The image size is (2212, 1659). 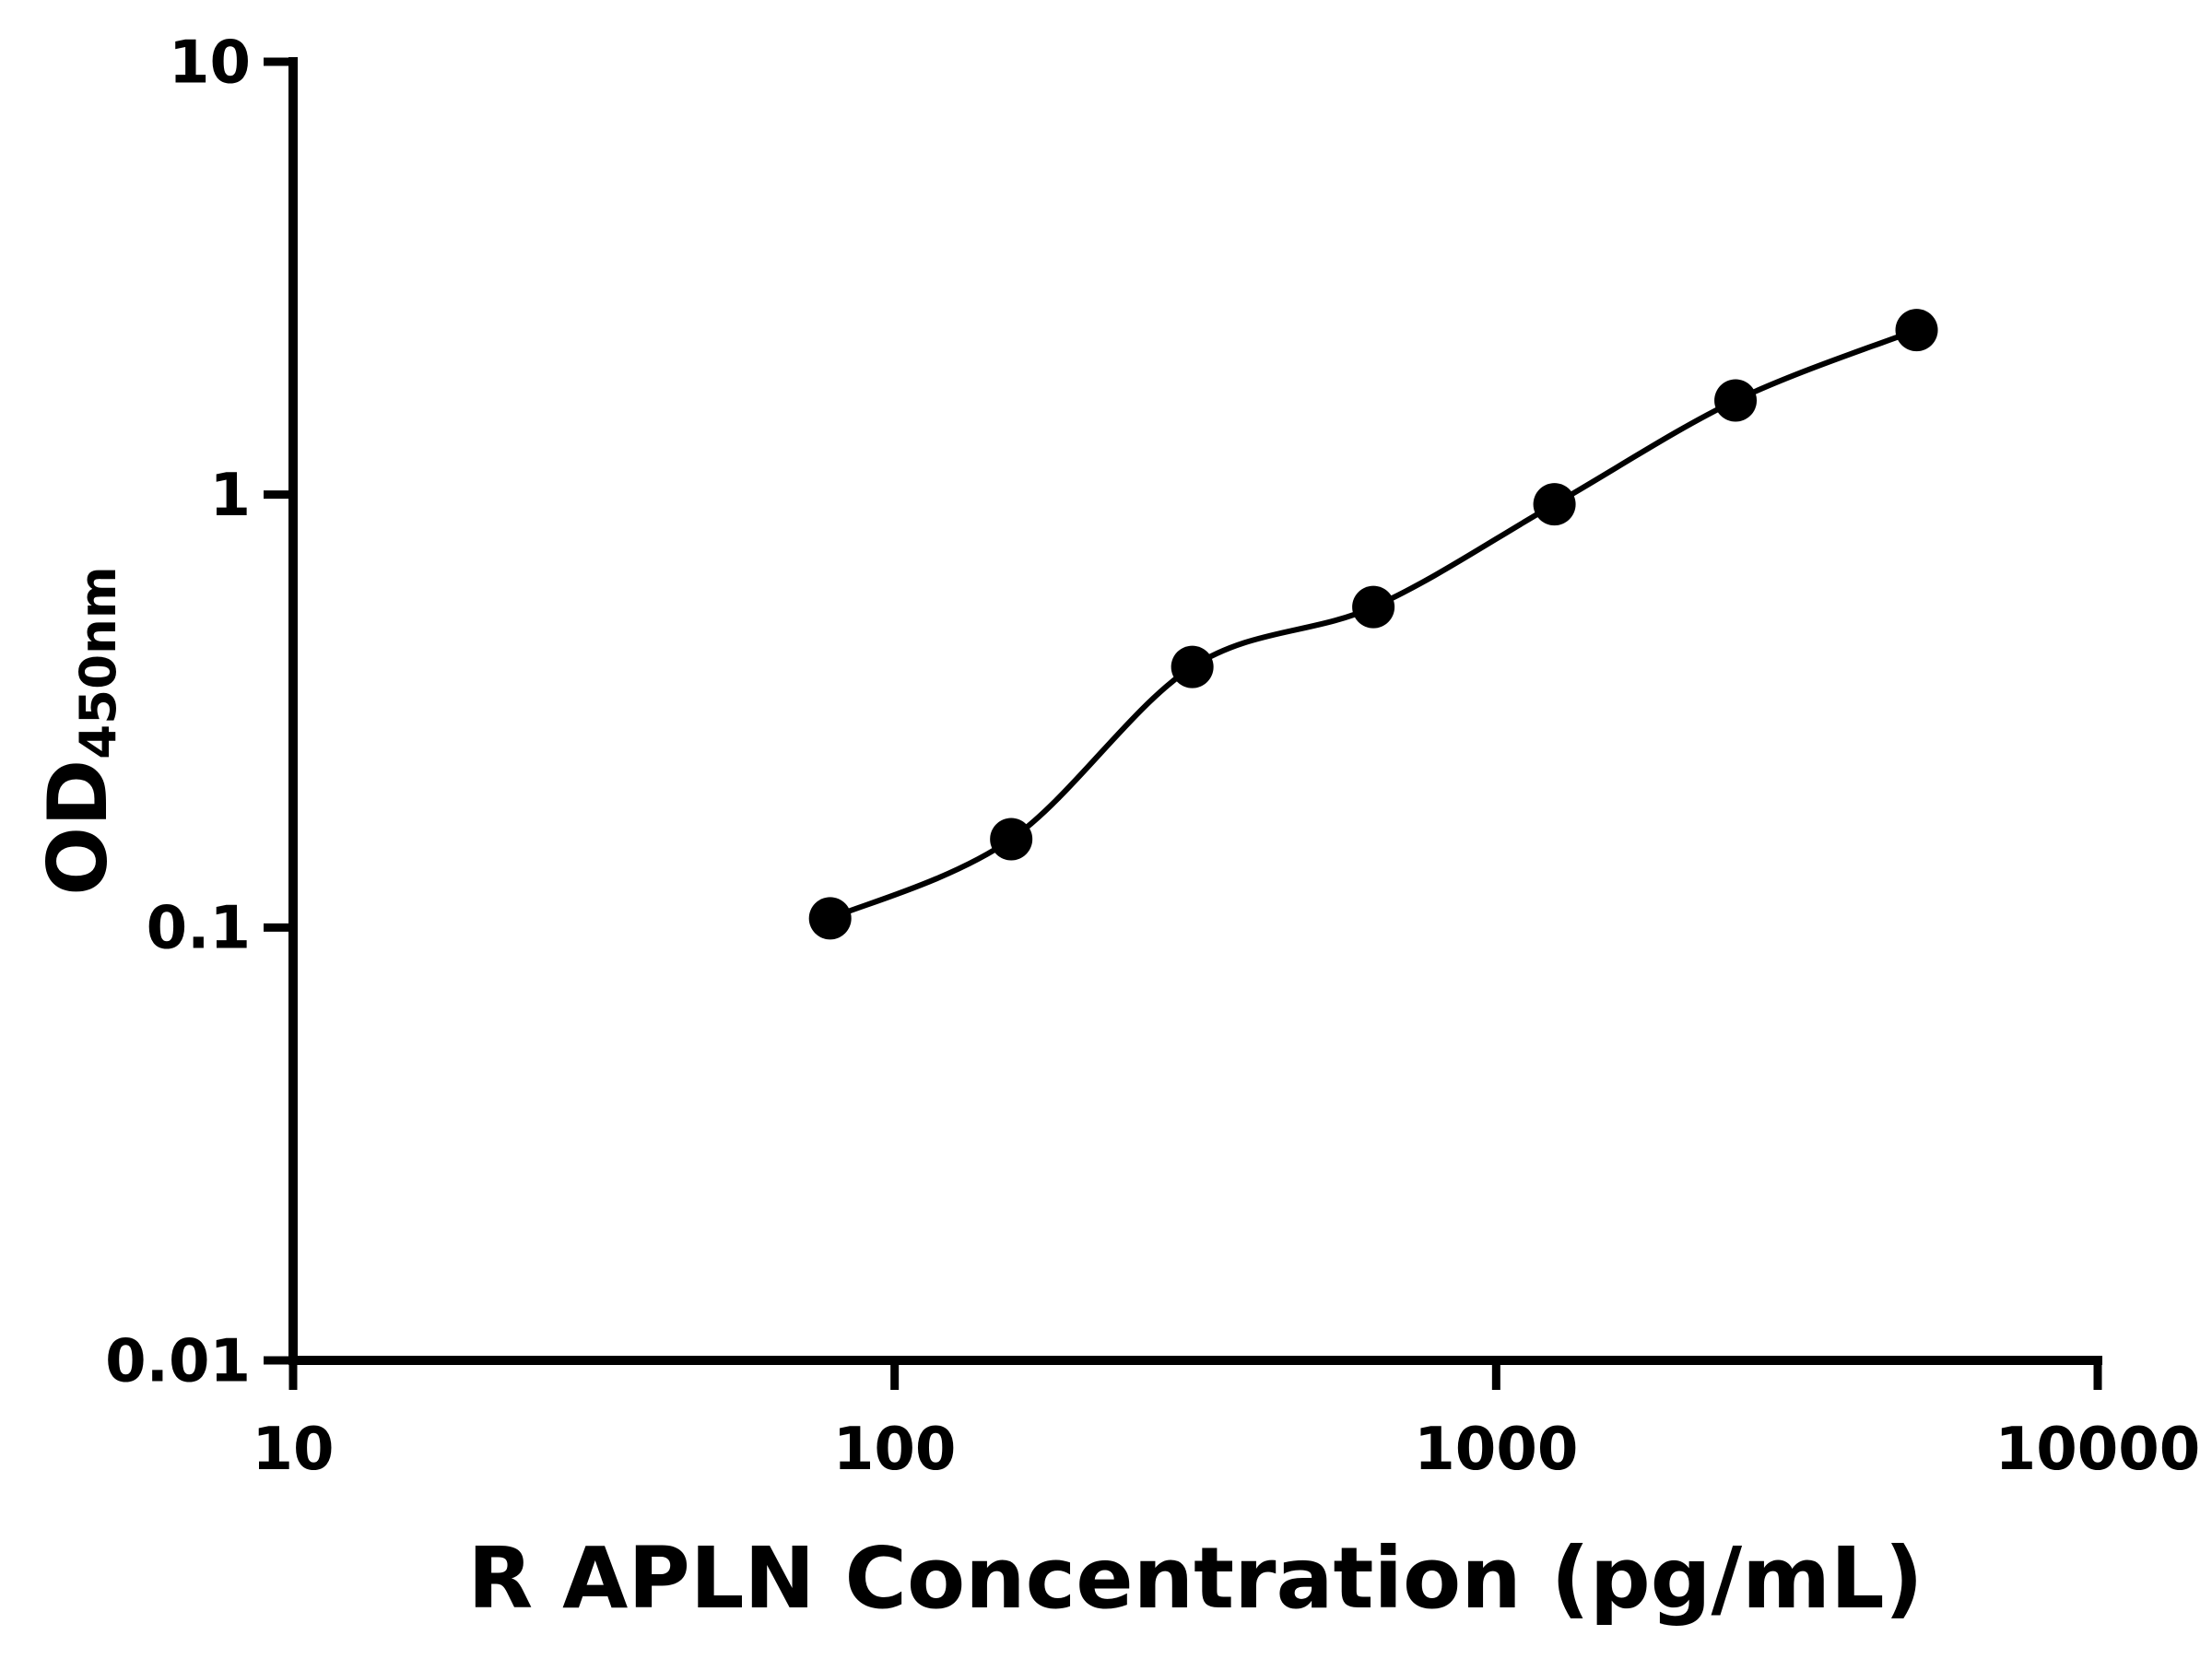 I want to click on y-tick-label: 0.1, so click(x=199, y=929).